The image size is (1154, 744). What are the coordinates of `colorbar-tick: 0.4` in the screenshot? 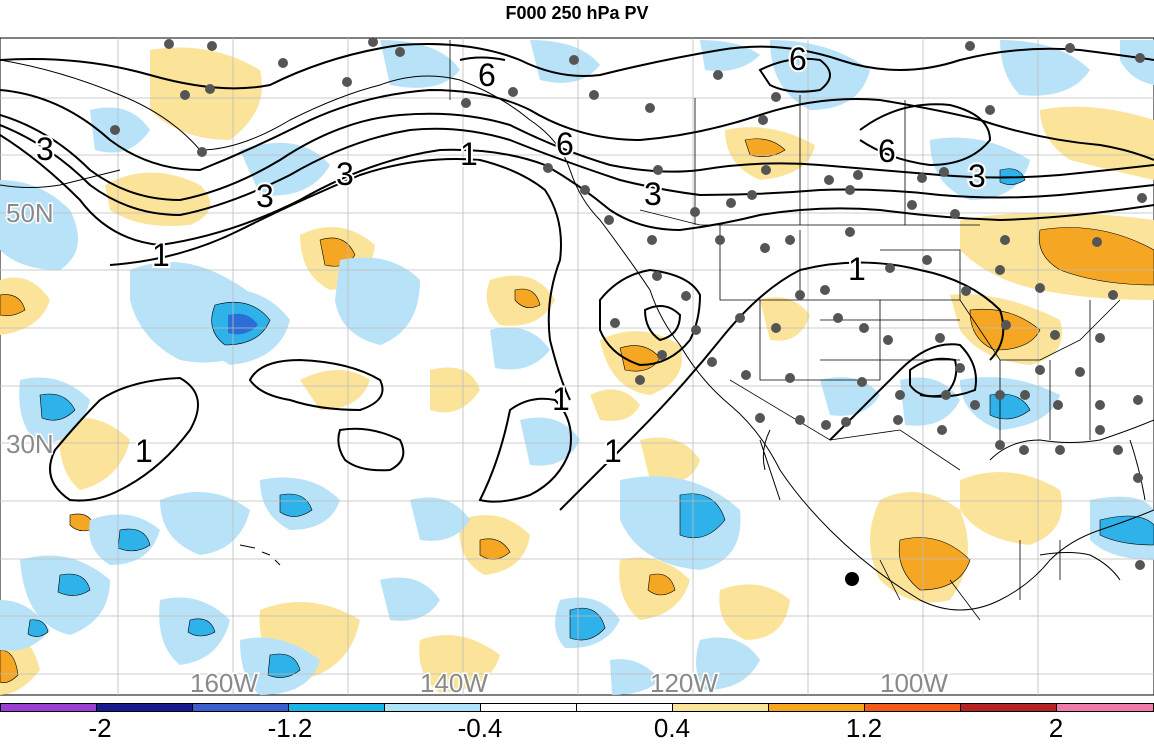 It's located at (672, 728).